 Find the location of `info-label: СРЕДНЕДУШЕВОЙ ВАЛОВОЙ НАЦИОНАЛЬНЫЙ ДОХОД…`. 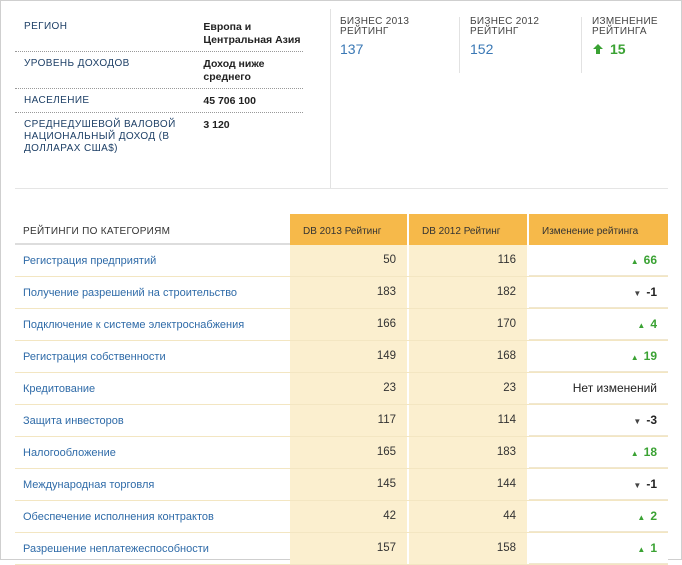

info-label: СРЕДНЕДУШЕВОЙ ВАЛОВОЙ НАЦИОНАЛЬНЫЙ ДОХОД… is located at coordinates (100, 136).